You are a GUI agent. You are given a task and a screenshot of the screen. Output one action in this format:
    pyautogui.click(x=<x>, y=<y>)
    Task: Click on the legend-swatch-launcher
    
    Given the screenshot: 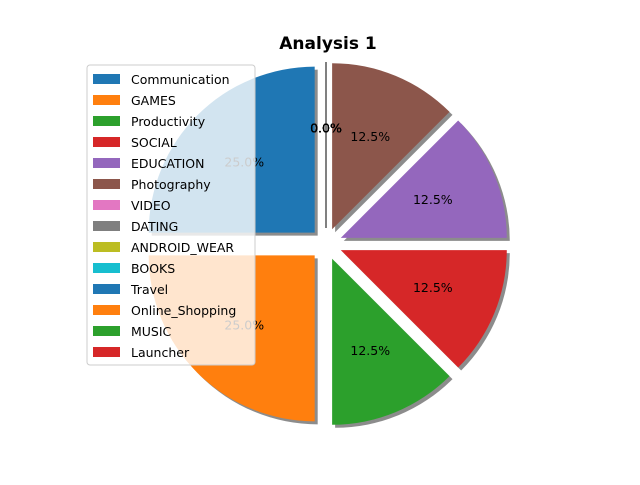 What is the action you would take?
    pyautogui.click(x=106, y=352)
    